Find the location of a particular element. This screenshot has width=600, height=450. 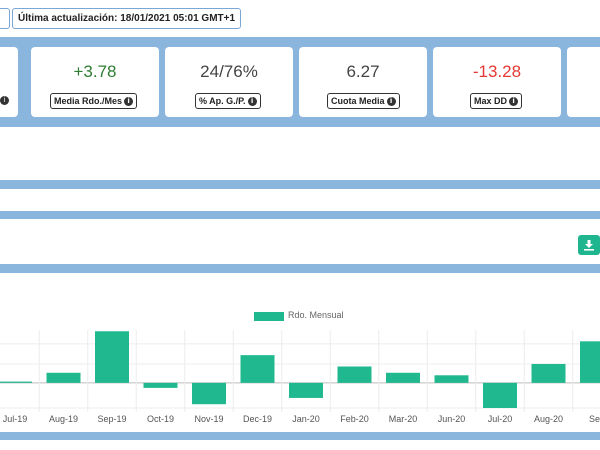

x-tick-label: Dec-19 is located at coordinates (257, 419).